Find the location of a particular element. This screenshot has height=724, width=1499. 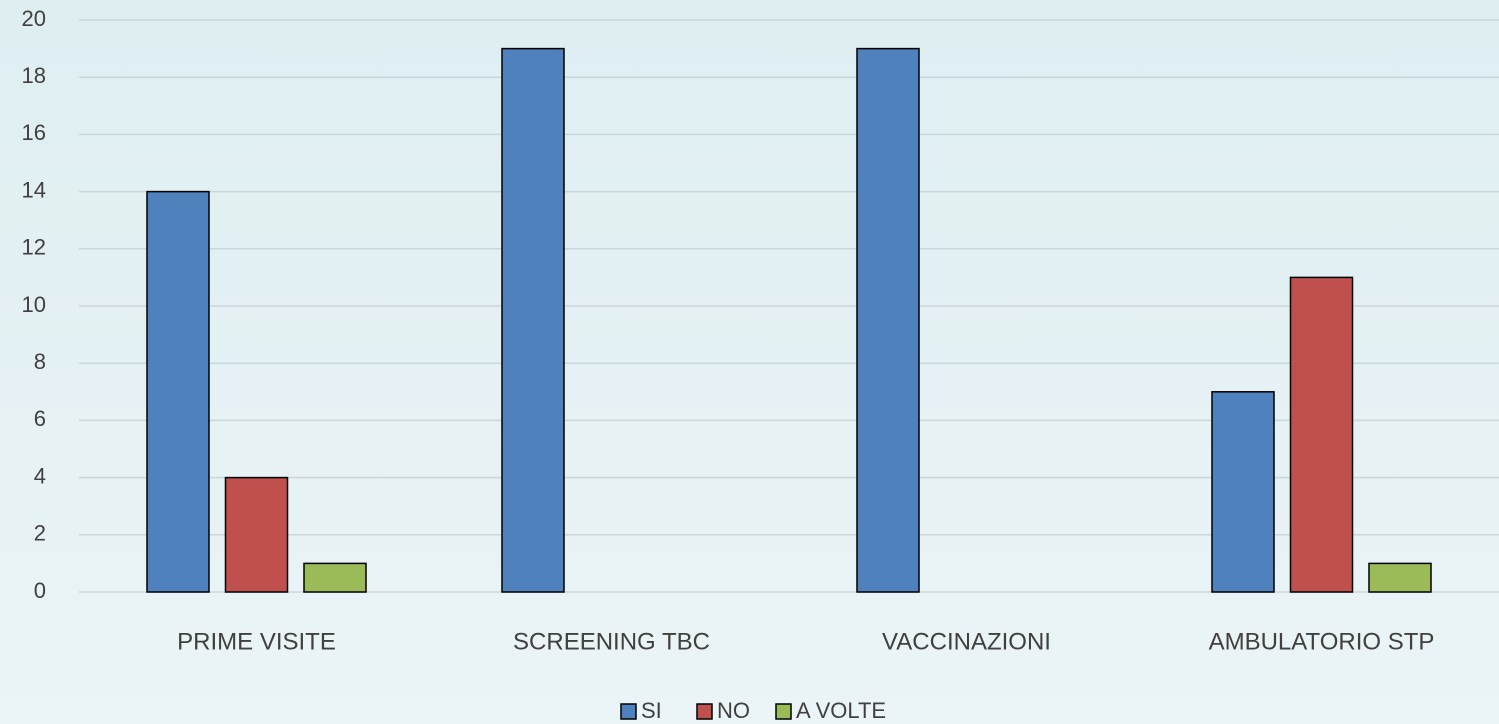

x-tick-label: PRIME VISITE is located at coordinates (256, 641).